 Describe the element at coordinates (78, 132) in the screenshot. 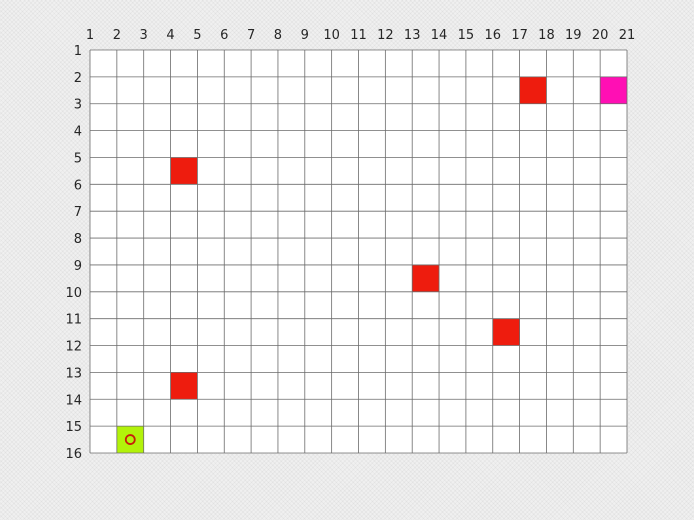

I see `y-tick-label: 4` at that location.